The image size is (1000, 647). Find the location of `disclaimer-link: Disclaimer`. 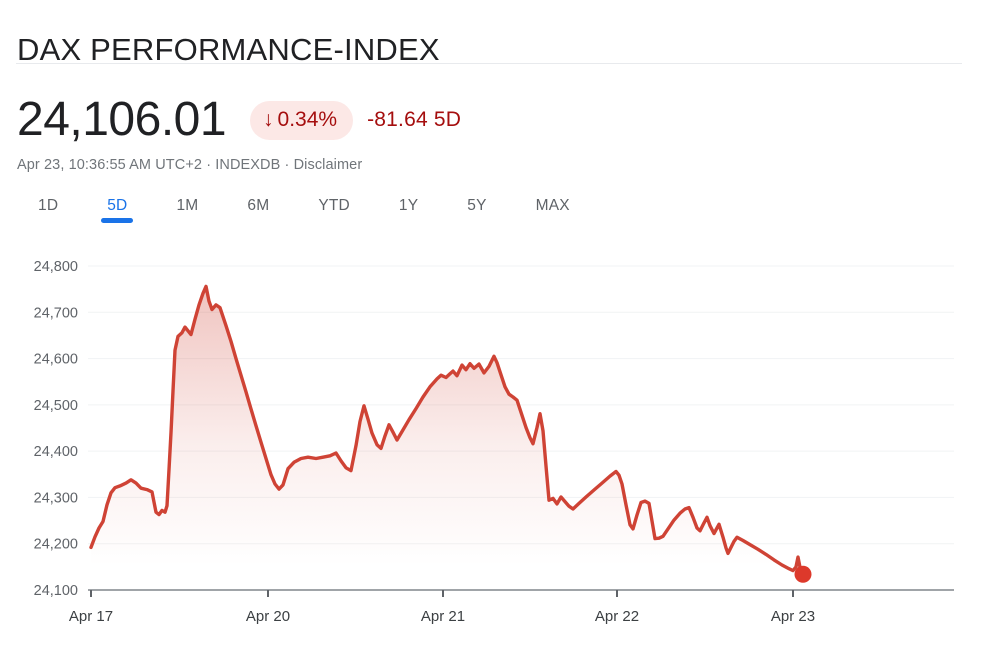

disclaimer-link: Disclaimer is located at coordinates (328, 165).